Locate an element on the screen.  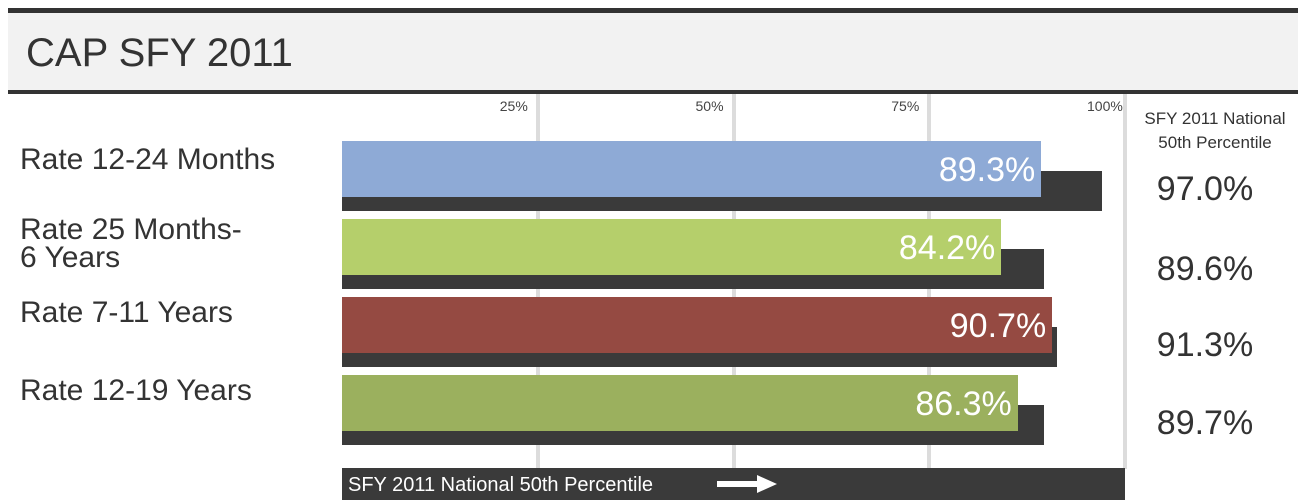
category-label: Rate 25 Months- 6 Years is located at coordinates (131, 243).